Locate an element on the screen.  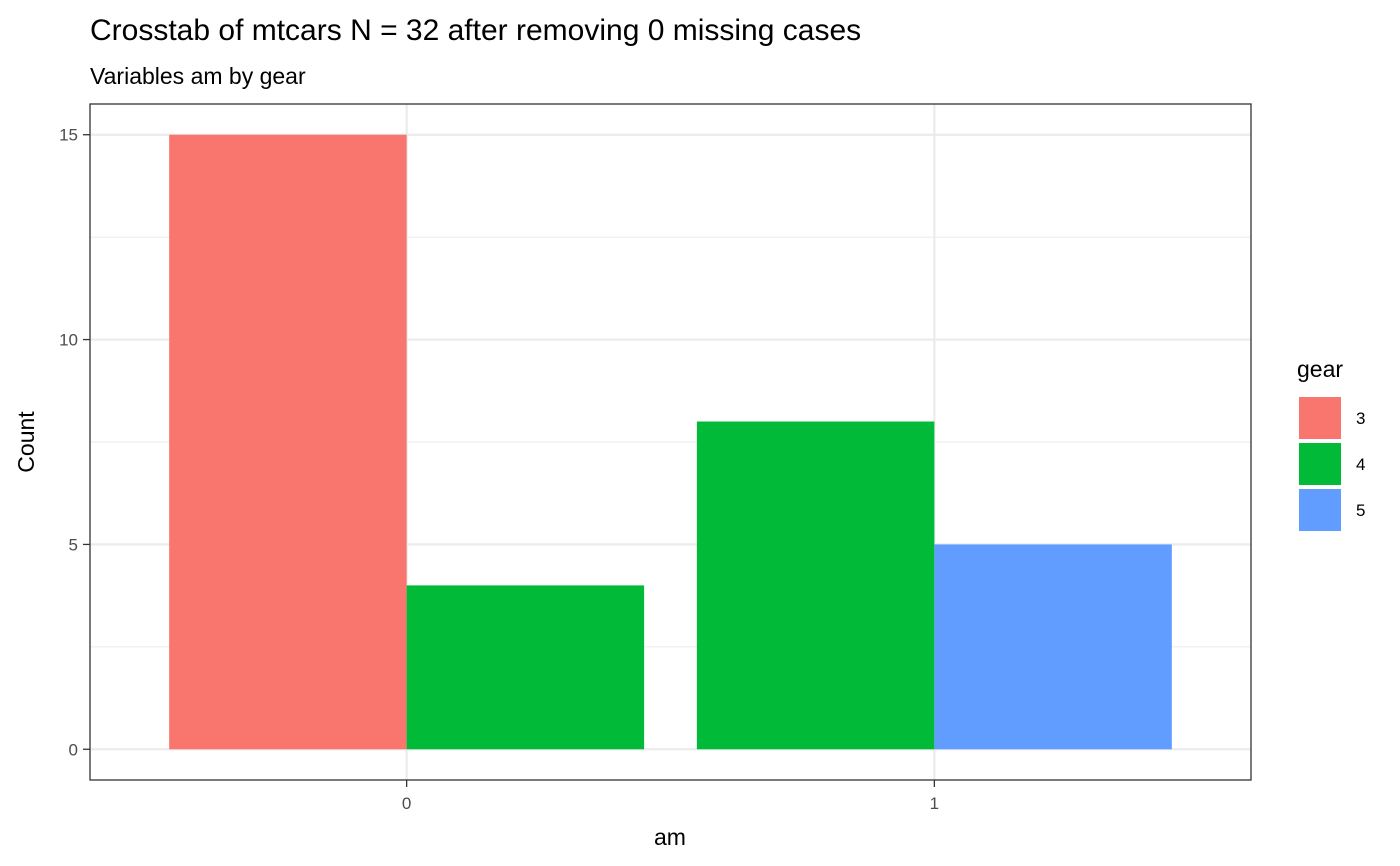
chart-subtitle: Variables am by gear is located at coordinates (198, 76).